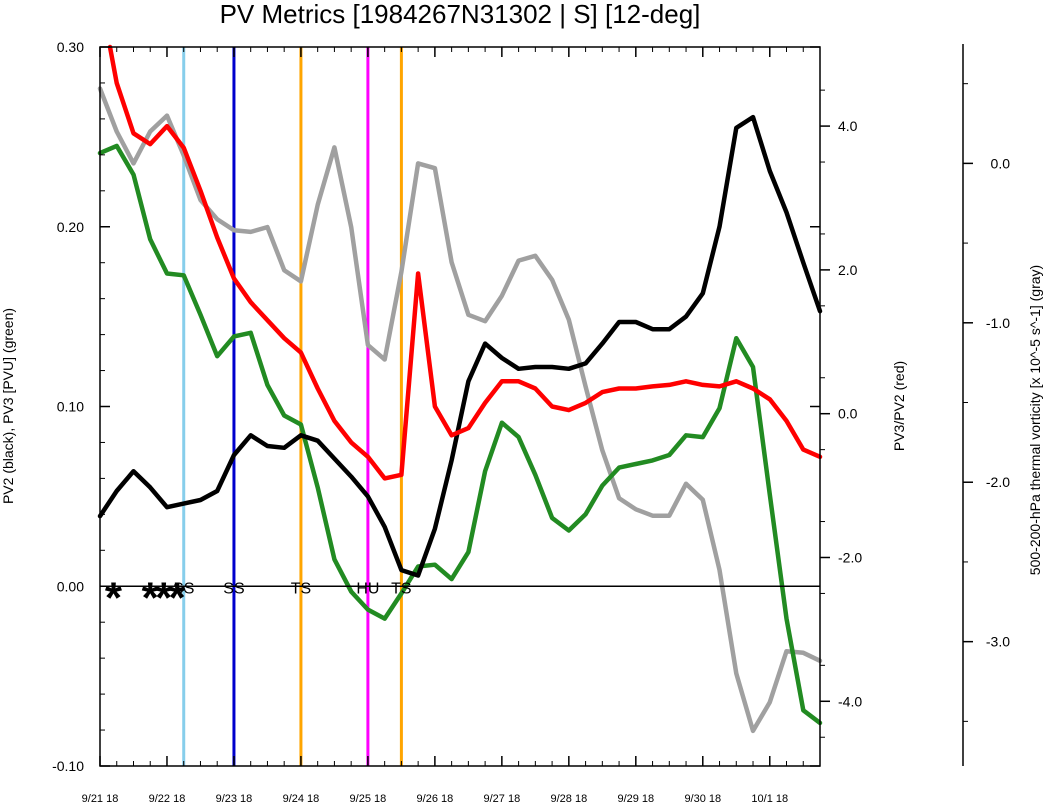 The image size is (1045, 805). I want to click on left-tick-label: 0.10, so click(70, 407).